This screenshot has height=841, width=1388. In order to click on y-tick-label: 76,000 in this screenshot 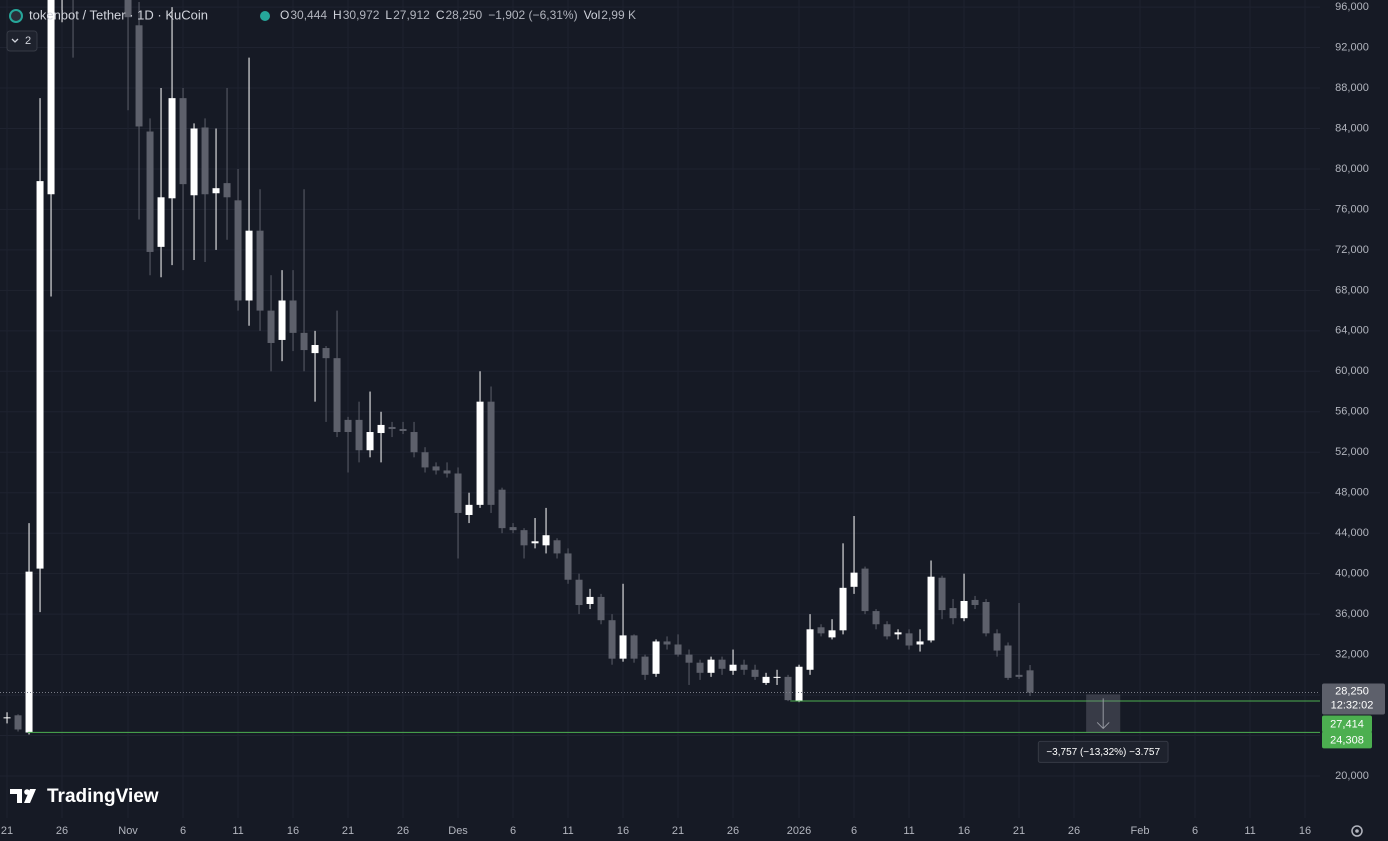, I will do `click(1352, 209)`.